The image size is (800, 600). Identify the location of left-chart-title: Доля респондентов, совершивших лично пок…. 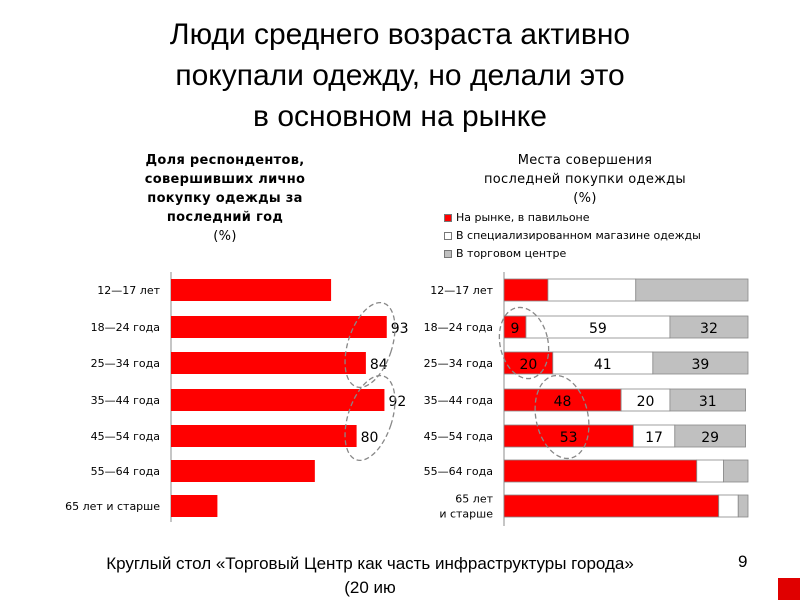
(225, 198).